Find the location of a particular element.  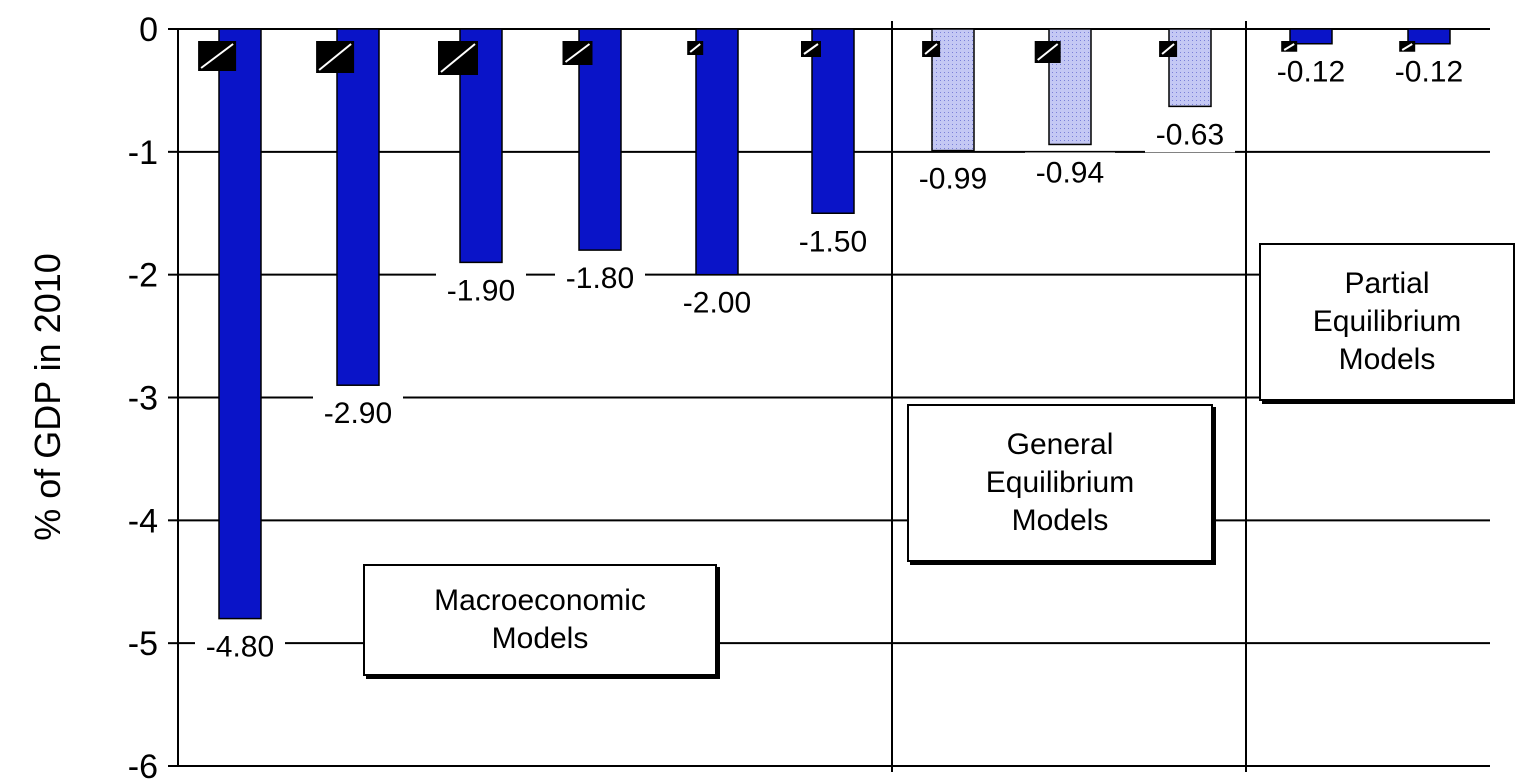

macroeconomic-models-box: Macroeconomic Models is located at coordinates (540, 620).